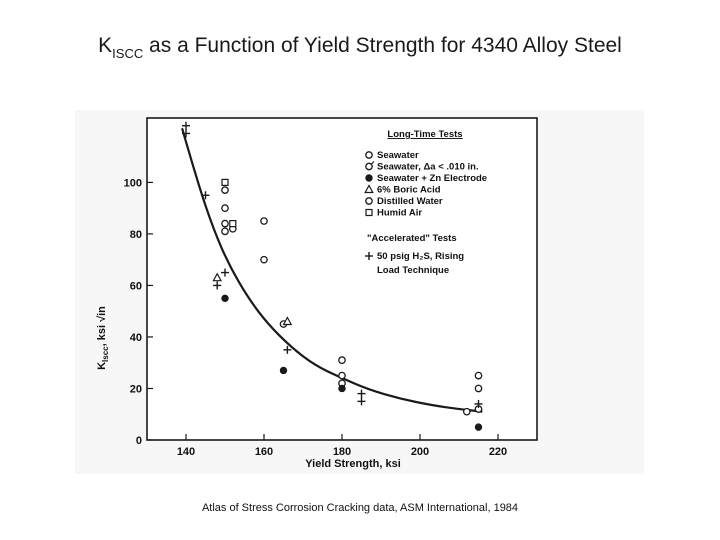 Image resolution: width=720 pixels, height=540 pixels. What do you see at coordinates (432, 178) in the screenshot?
I see `legend-label-2: Seawater + Zn Electrode` at bounding box center [432, 178].